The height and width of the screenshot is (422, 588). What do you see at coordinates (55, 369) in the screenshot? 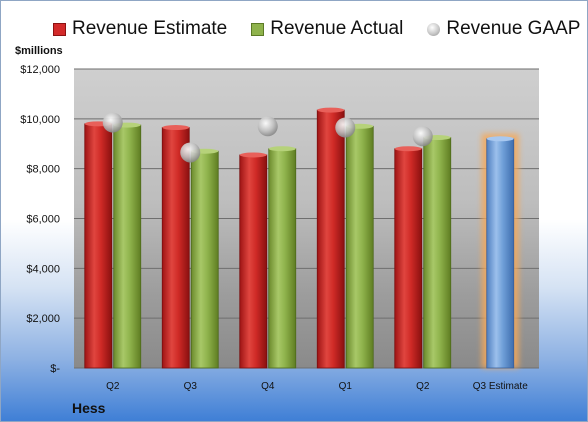
I see `y-tick-label: $-` at bounding box center [55, 369].